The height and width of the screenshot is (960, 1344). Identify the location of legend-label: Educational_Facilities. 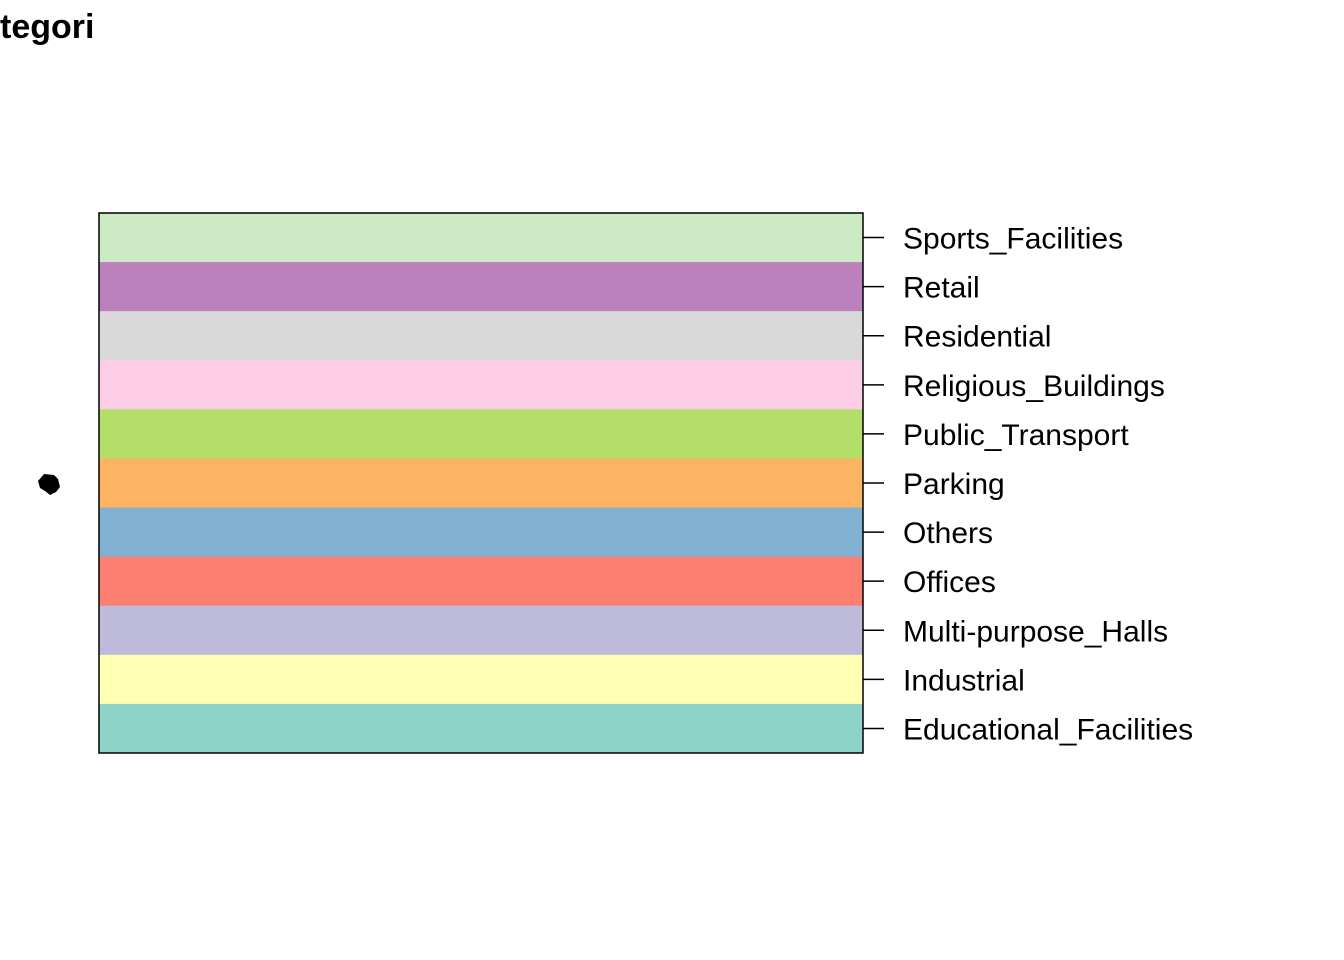
(1048, 729).